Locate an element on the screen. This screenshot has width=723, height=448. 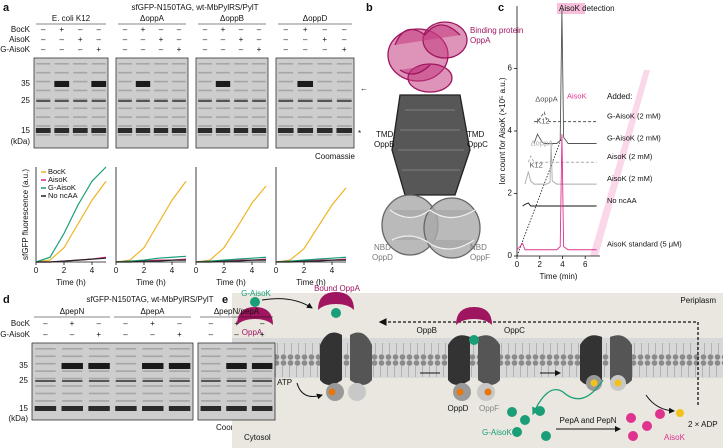
peak-annotation: ΔoppA is located at coordinates (542, 142).